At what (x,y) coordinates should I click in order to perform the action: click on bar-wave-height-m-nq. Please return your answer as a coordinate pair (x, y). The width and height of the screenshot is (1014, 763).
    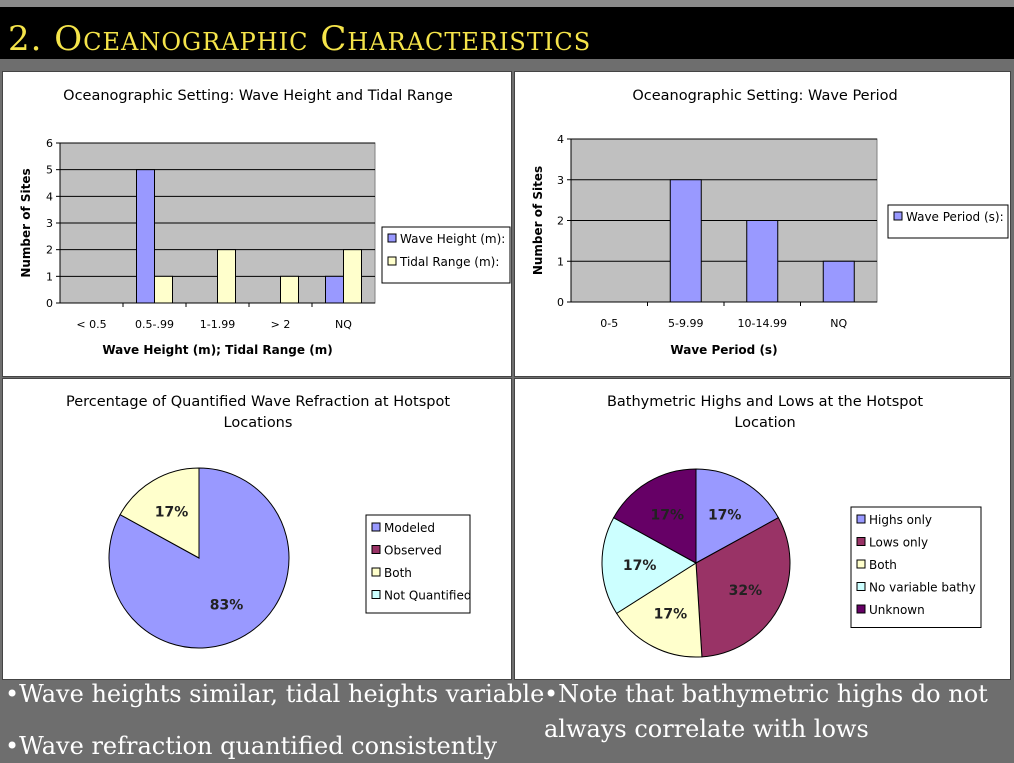
    Looking at the image, I should click on (334, 289).